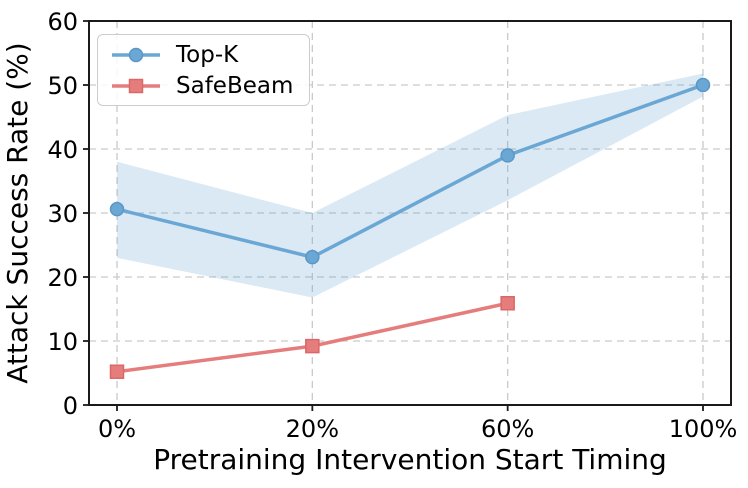  I want to click on legend-item-safebeam: SafeBeam, so click(201, 85).